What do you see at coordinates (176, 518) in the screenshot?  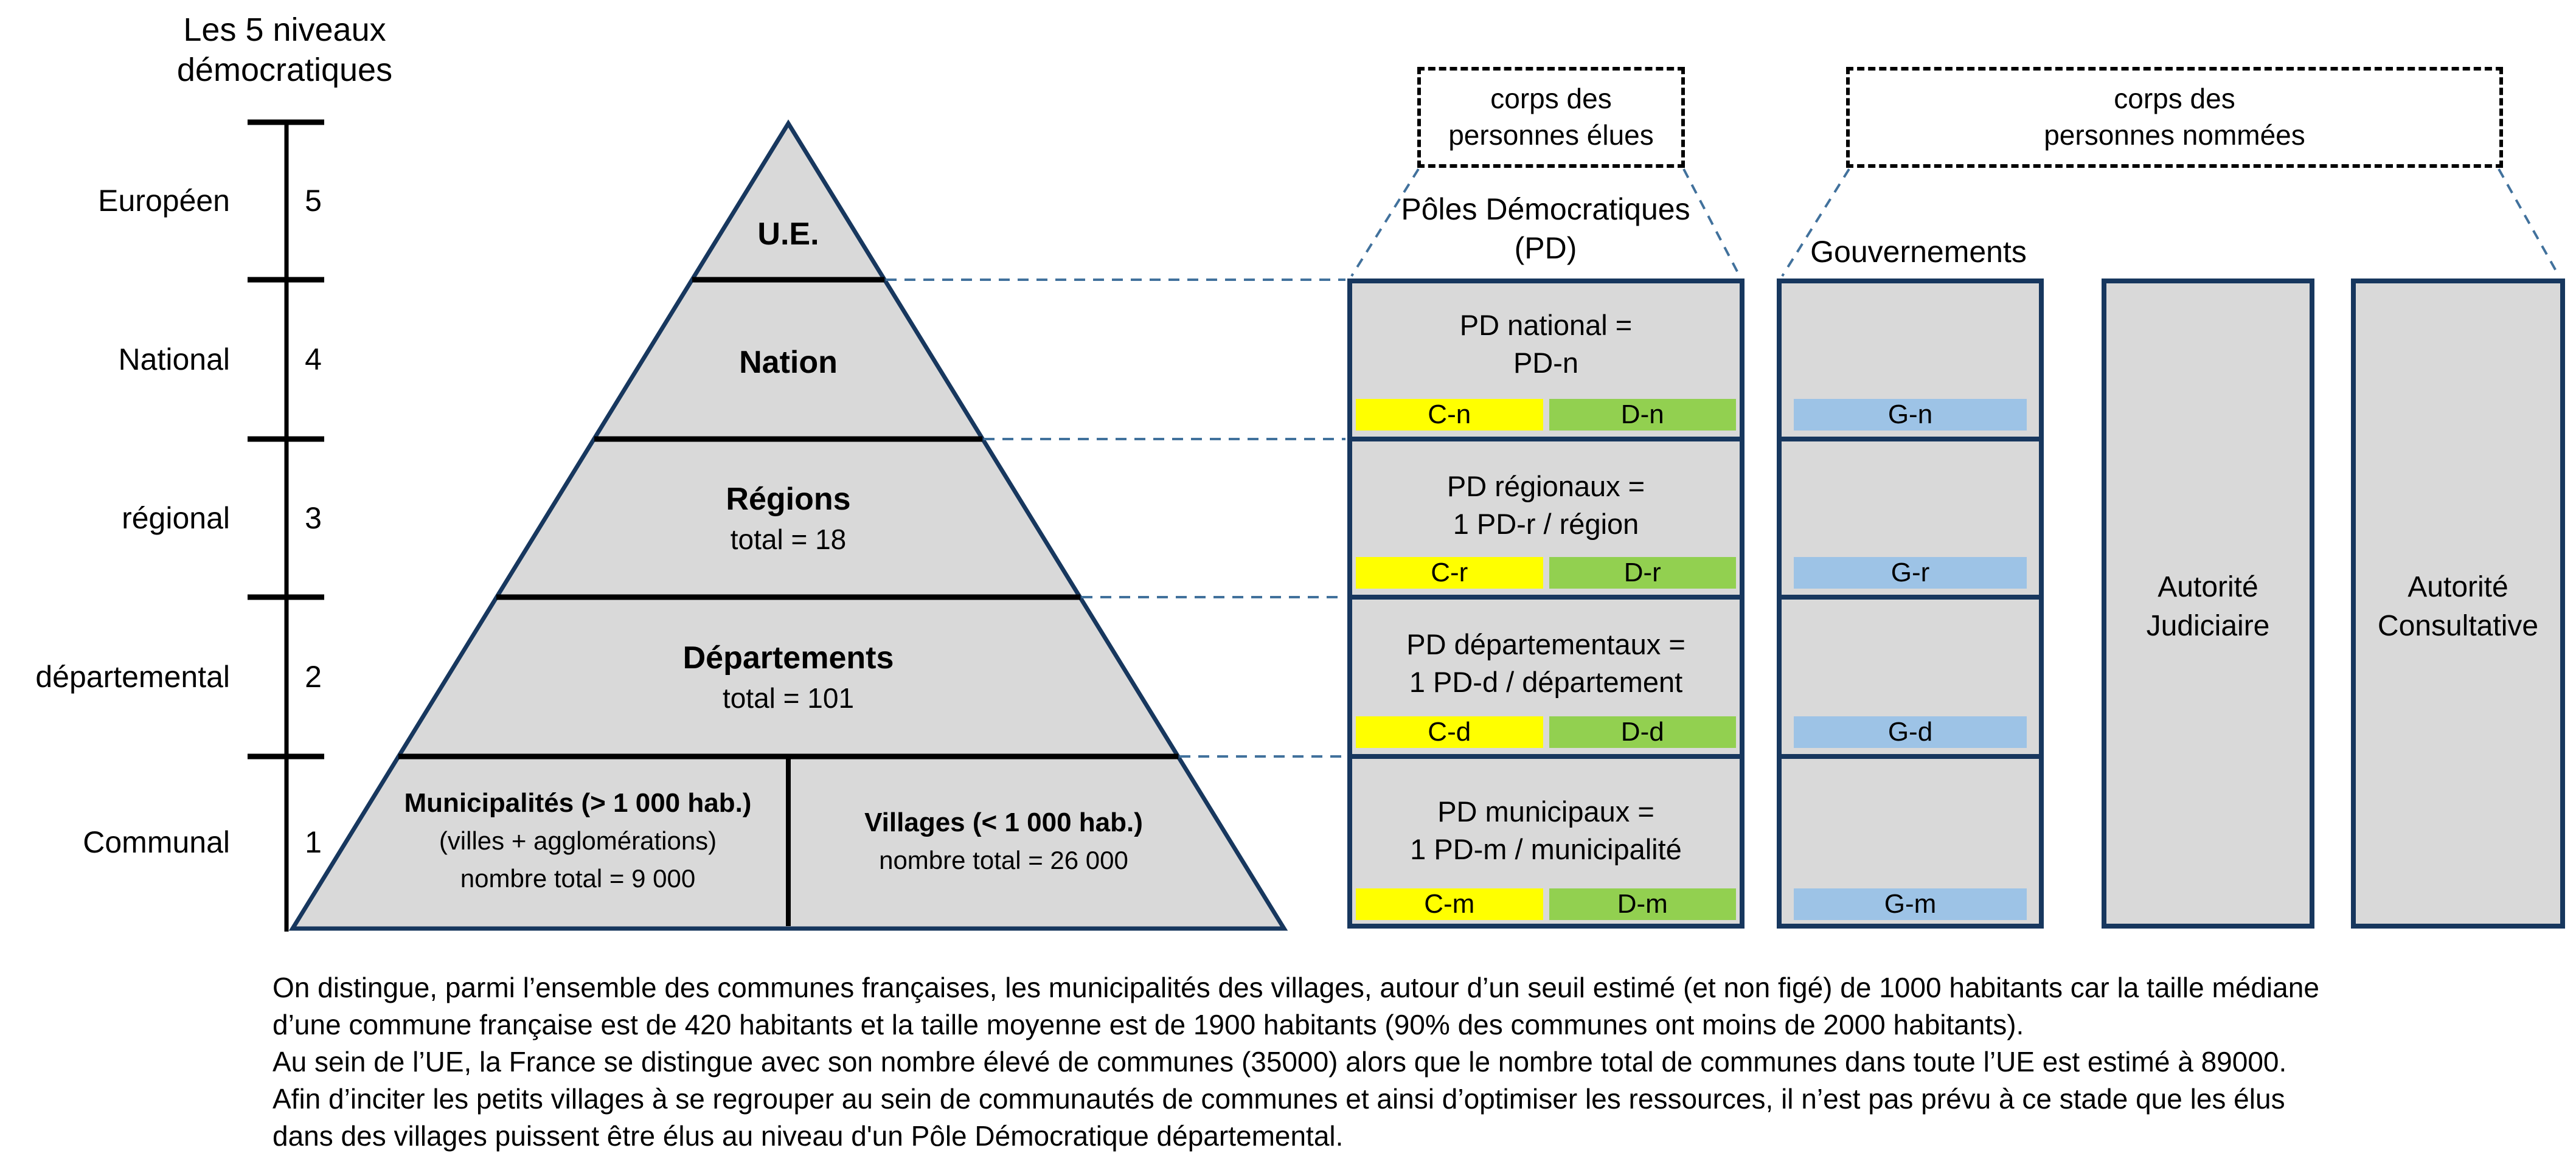 I see `axis-label-regional: régional` at bounding box center [176, 518].